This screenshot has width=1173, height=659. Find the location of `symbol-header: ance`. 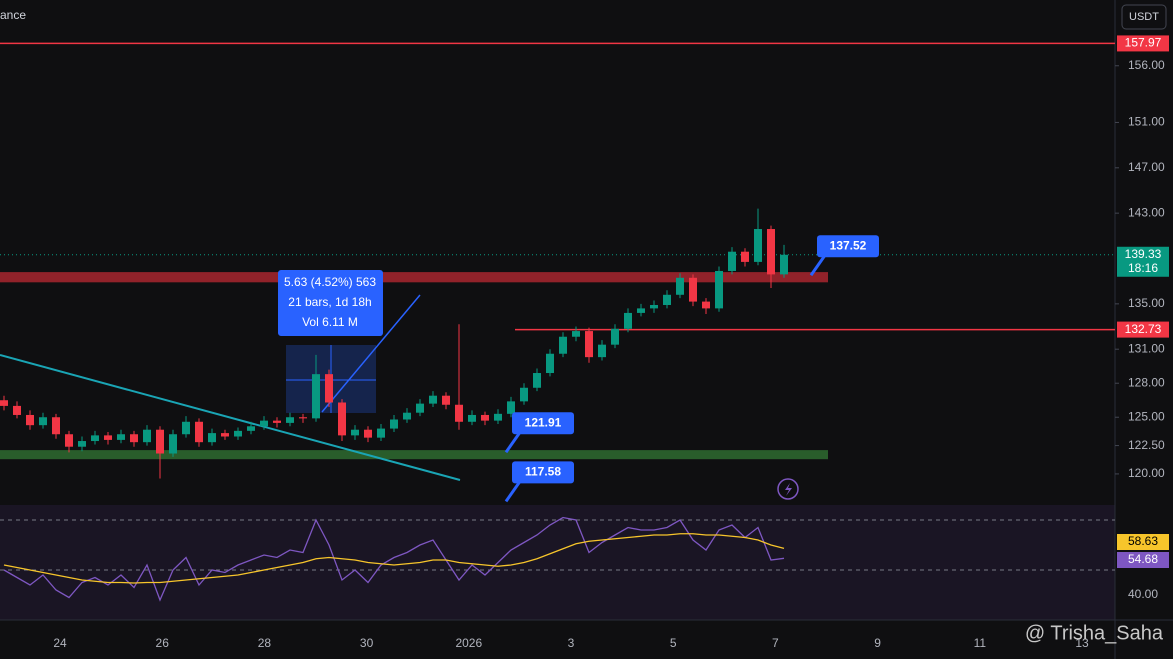

symbol-header: ance is located at coordinates (13, 15).